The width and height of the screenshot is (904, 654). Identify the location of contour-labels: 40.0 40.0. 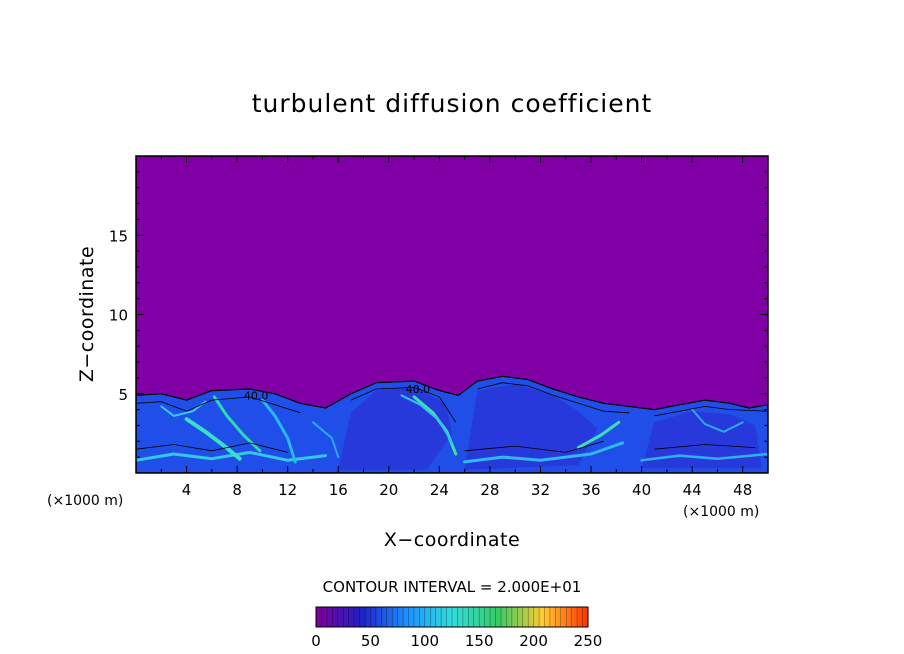
(337, 392).